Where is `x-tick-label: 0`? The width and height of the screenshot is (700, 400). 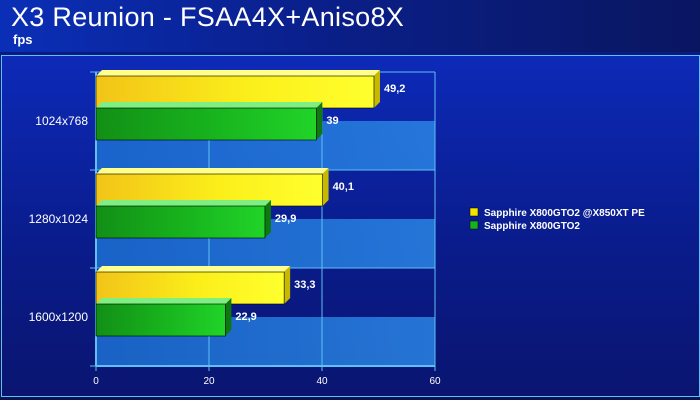
x-tick-label: 0 is located at coordinates (96, 381).